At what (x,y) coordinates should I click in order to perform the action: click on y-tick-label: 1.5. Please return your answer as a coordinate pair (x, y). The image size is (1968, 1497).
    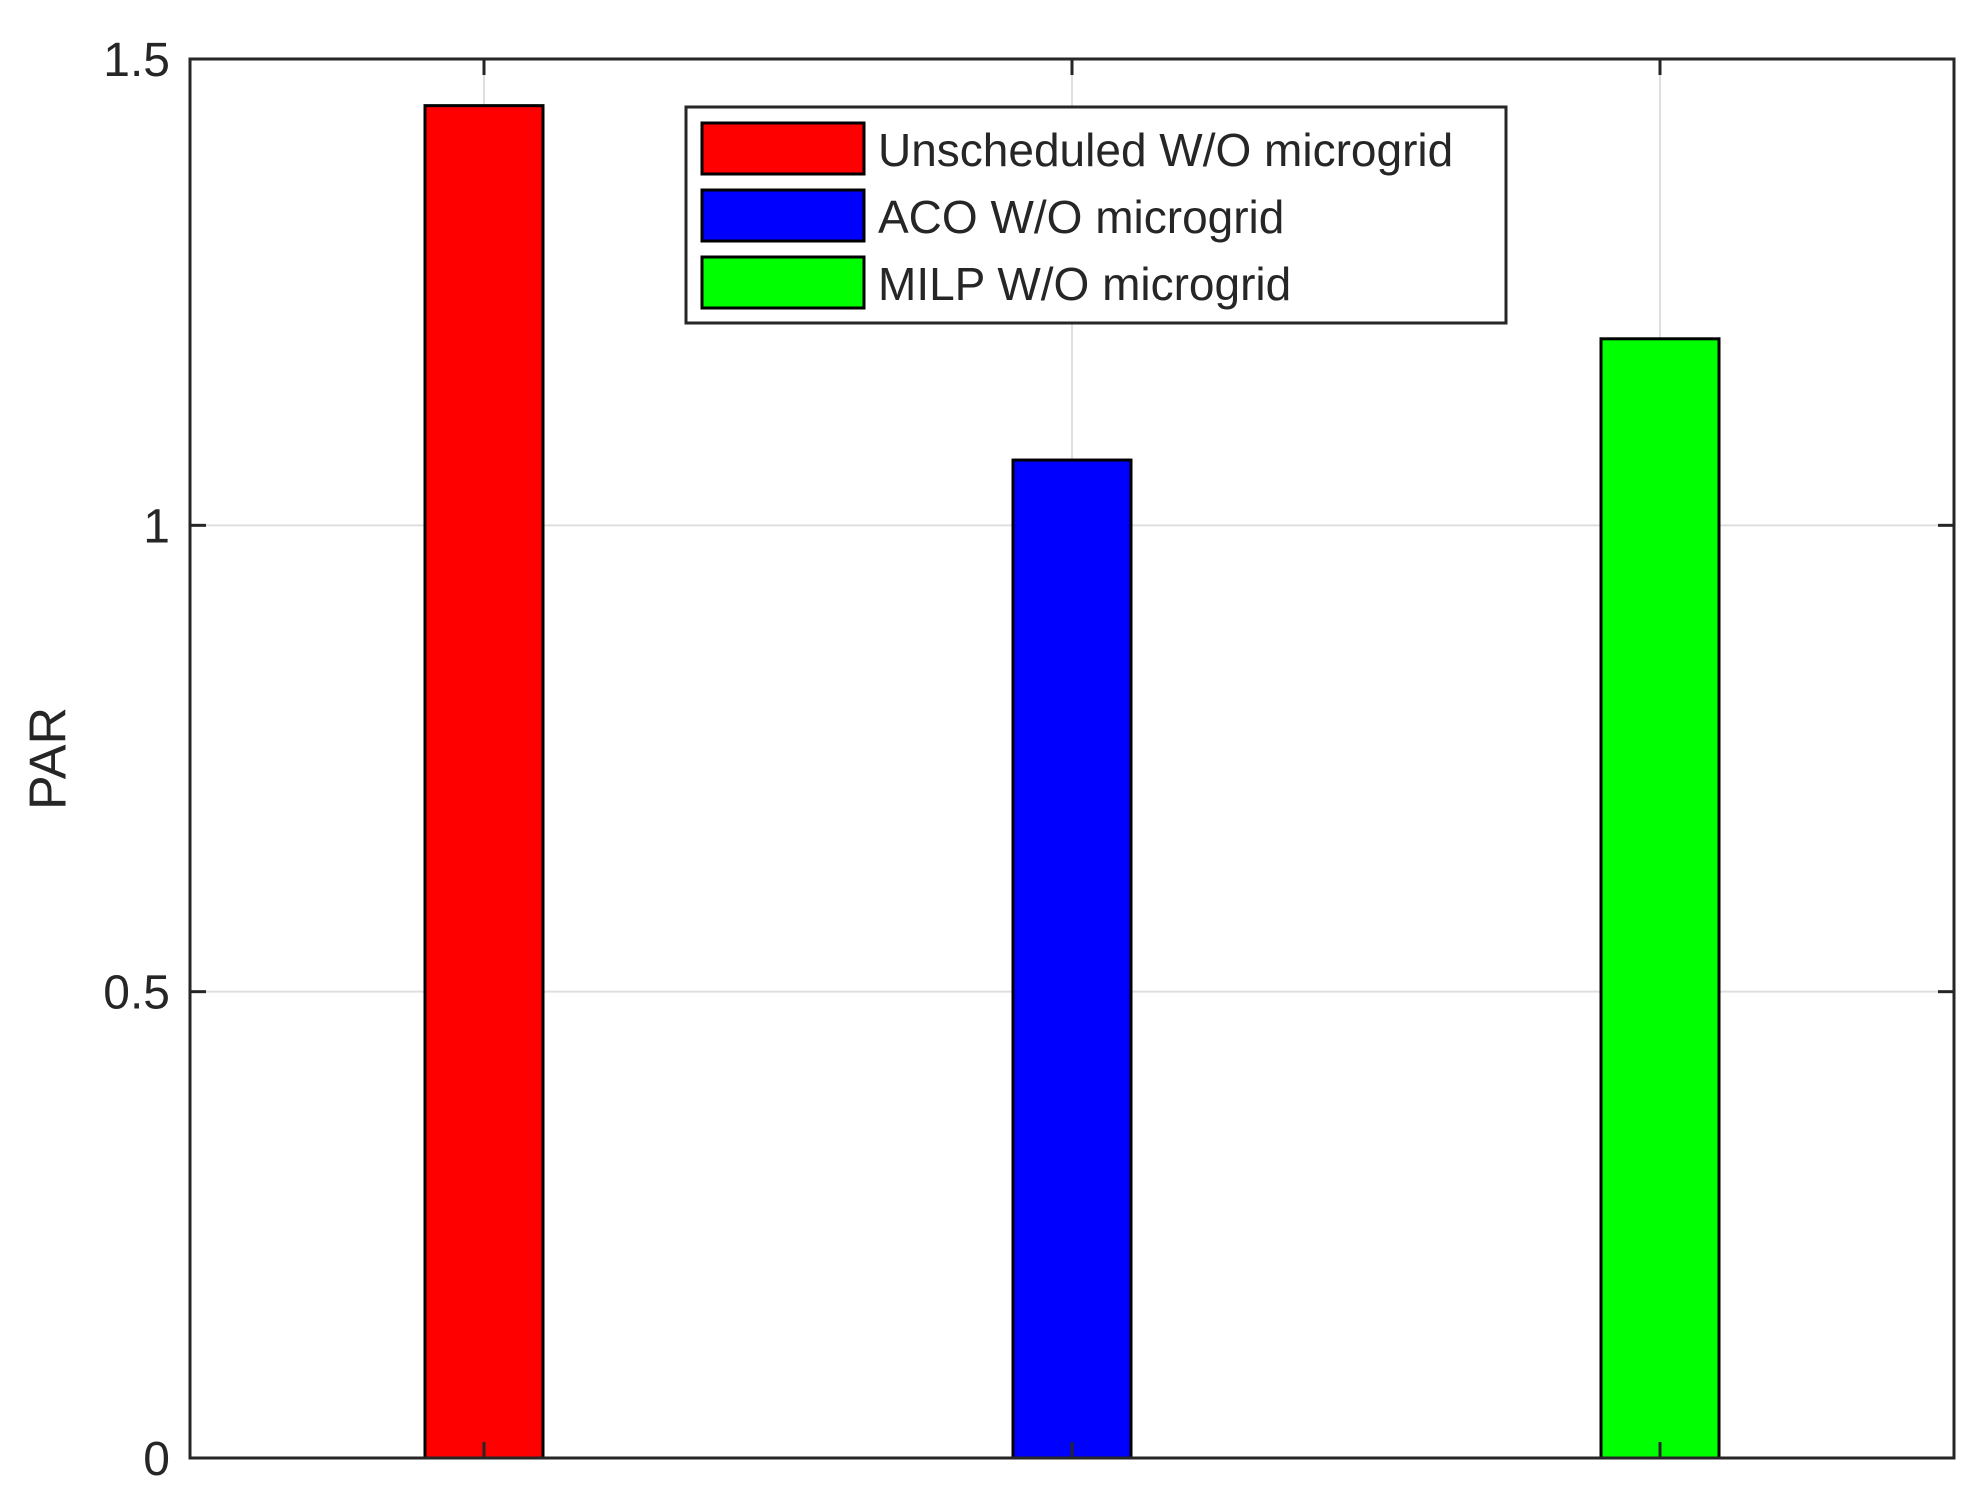
    Looking at the image, I should click on (136, 60).